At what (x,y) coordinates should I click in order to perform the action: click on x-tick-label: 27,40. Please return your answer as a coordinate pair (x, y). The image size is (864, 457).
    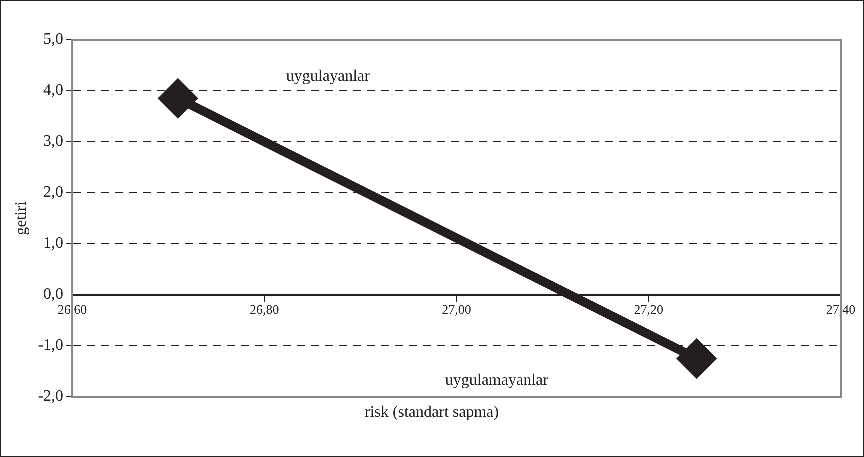
    Looking at the image, I should click on (841, 310).